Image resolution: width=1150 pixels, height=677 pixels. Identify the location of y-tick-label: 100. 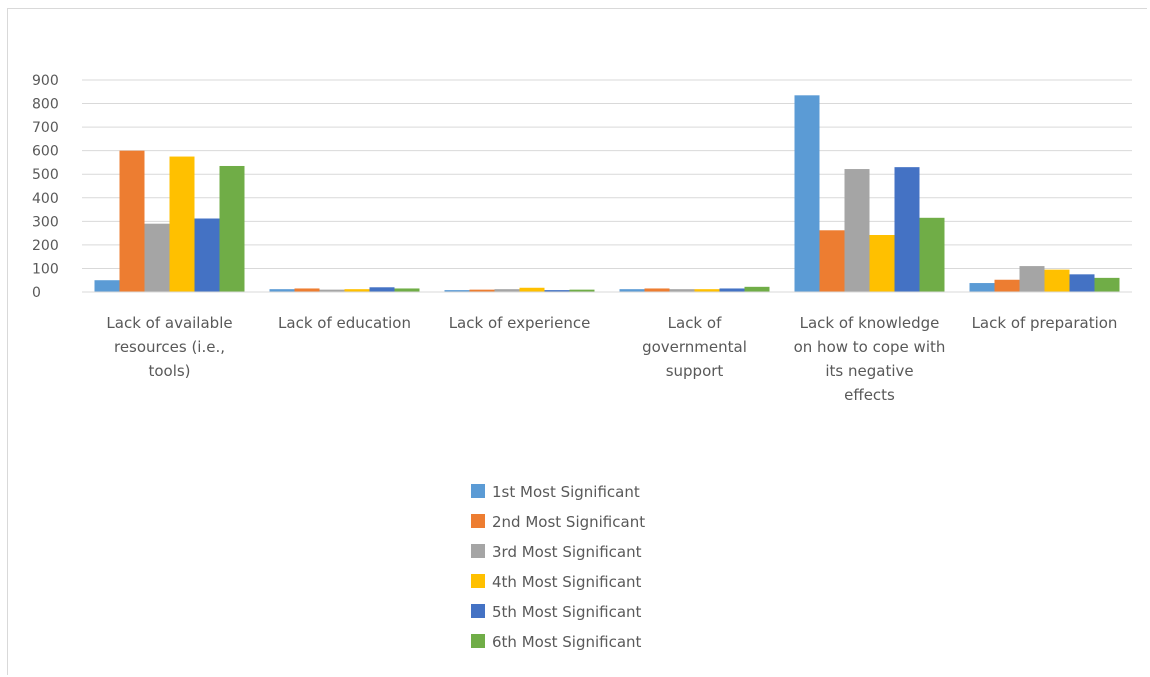
(45, 269).